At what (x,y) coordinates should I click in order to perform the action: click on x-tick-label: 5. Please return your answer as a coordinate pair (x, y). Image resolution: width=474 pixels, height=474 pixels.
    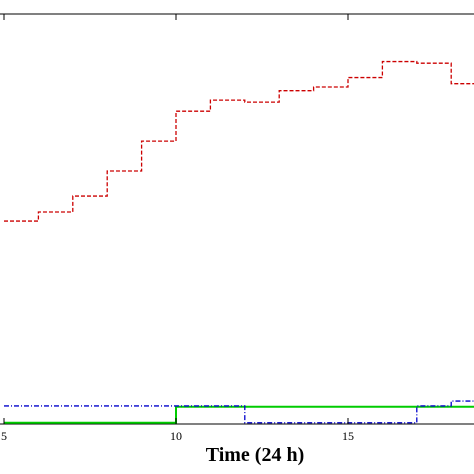
    Looking at the image, I should click on (4, 436).